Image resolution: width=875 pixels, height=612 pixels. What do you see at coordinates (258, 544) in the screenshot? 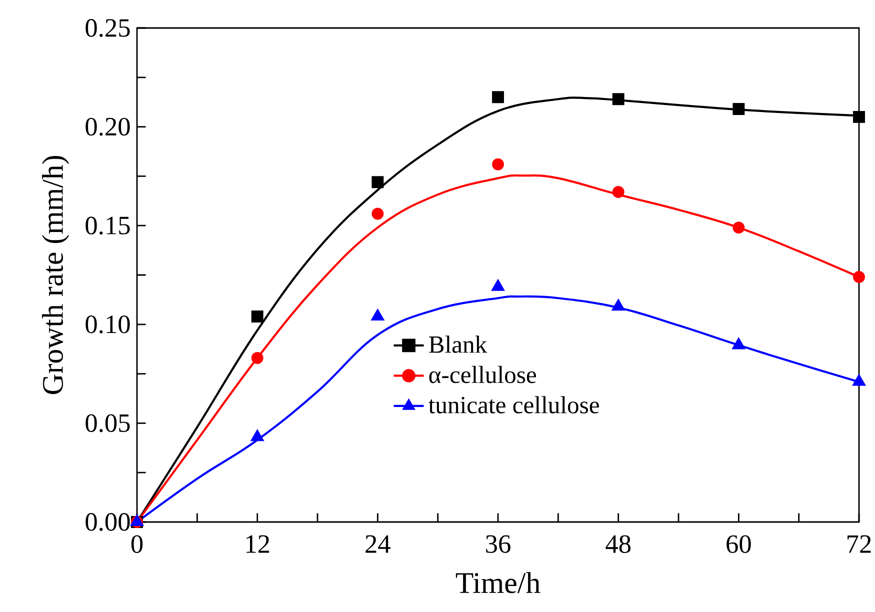
I see `x-tick-label: 12` at bounding box center [258, 544].